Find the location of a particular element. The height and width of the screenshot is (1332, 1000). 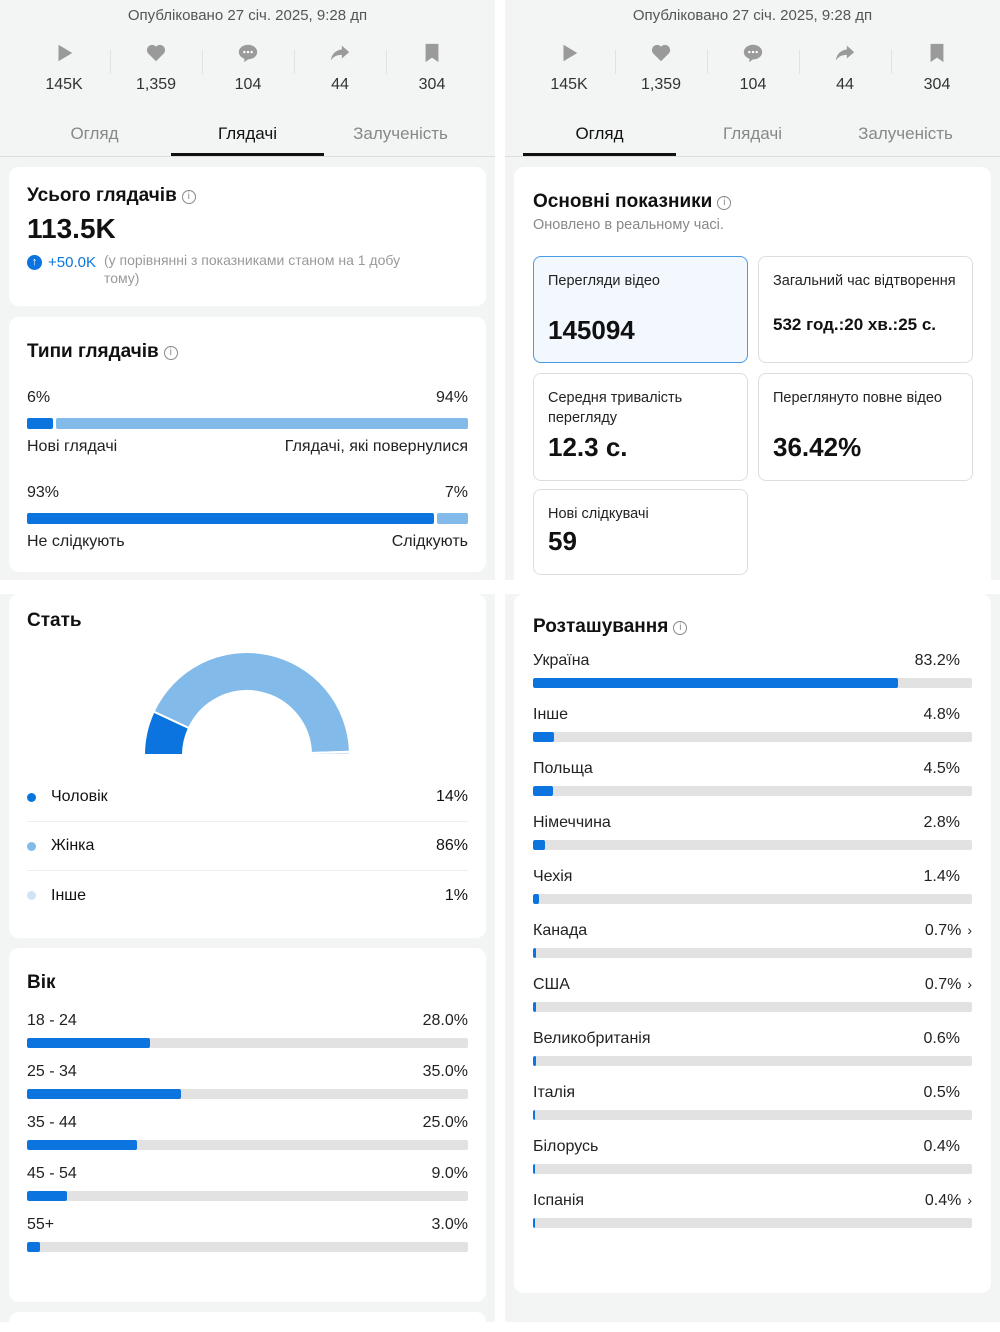

legend-value: 1% is located at coordinates (456, 895).